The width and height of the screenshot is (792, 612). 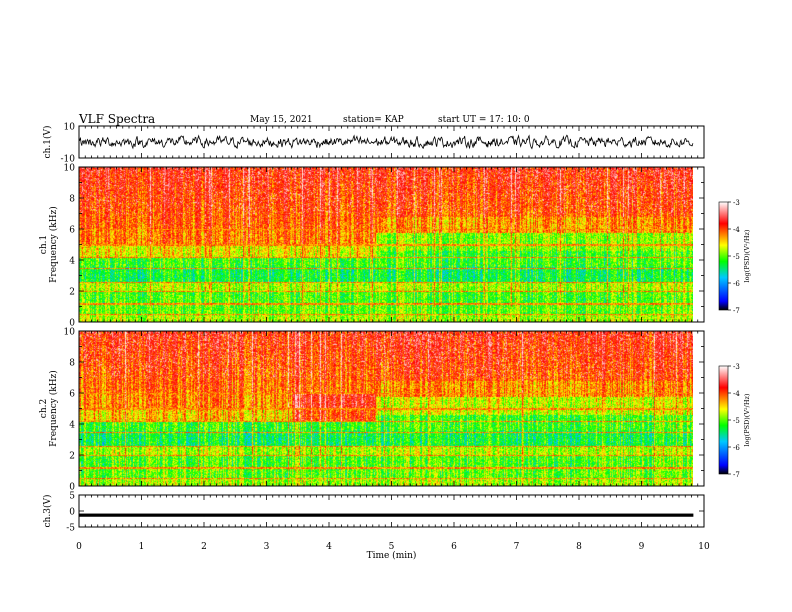 I want to click on colorbar-ch2-tick-label: -6, so click(x=736, y=448).